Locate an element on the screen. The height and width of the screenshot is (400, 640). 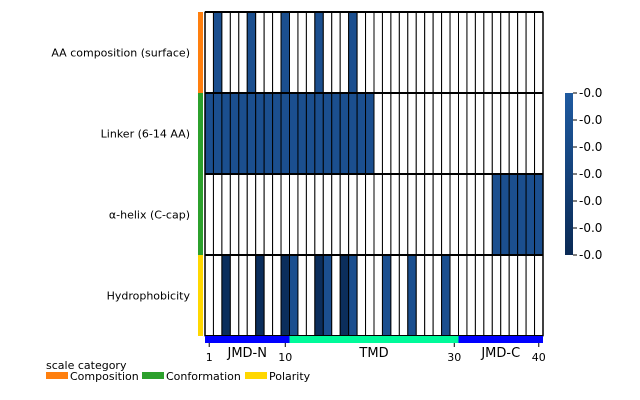
x-axis-ticks: 1 10 30 40 is located at coordinates (376, 353).